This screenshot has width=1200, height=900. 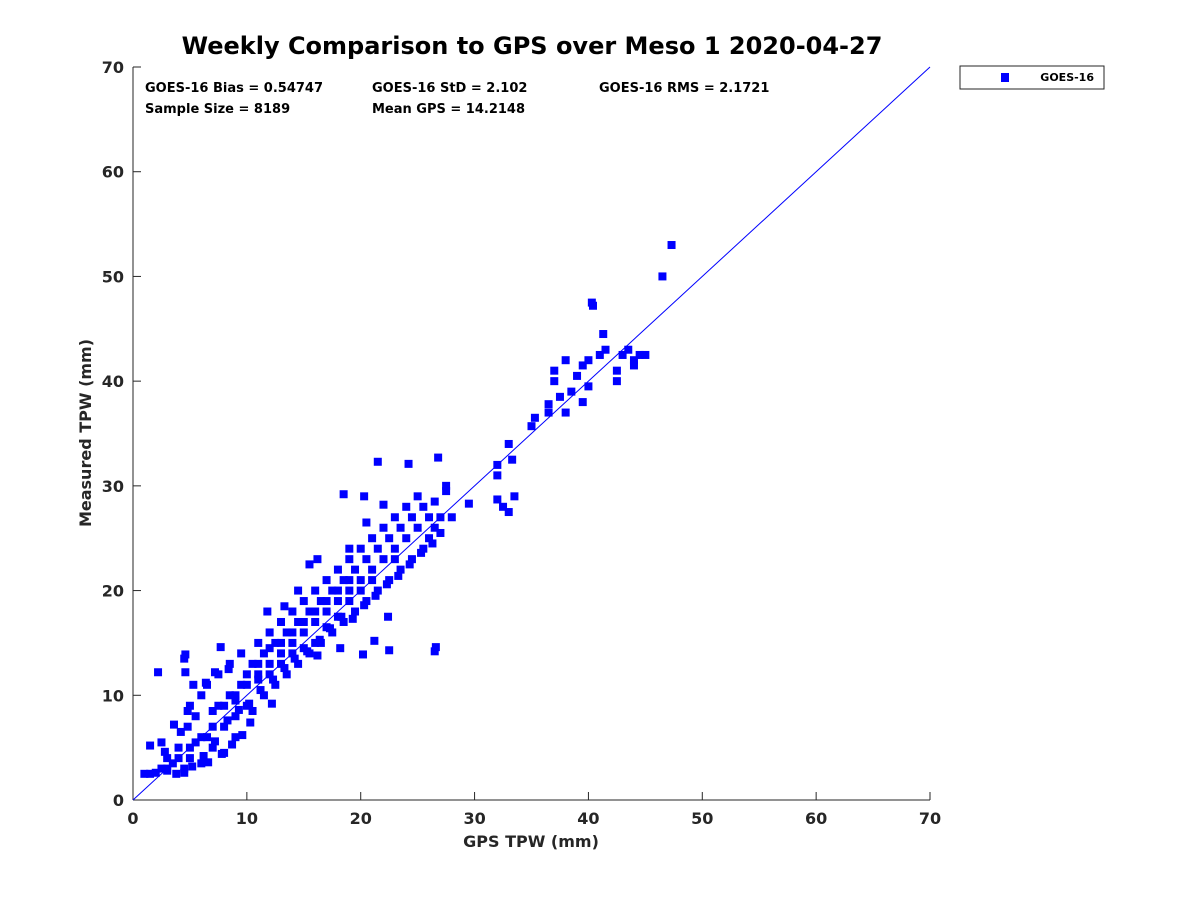 I want to click on std-stat: GOES-16 StD = 2.102, so click(x=449, y=88).